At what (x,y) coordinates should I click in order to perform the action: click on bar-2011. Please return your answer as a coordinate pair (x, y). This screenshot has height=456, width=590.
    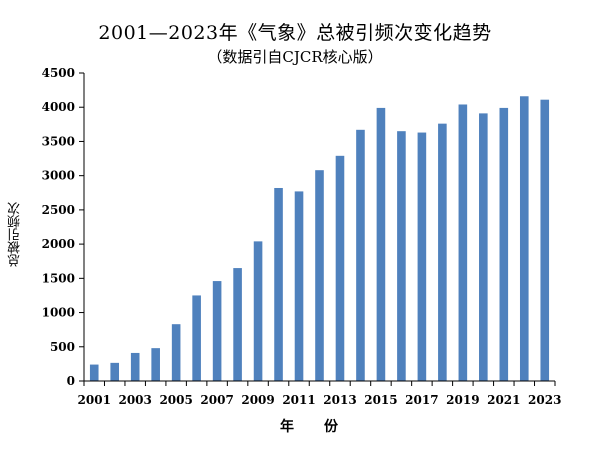
    Looking at the image, I should click on (299, 286).